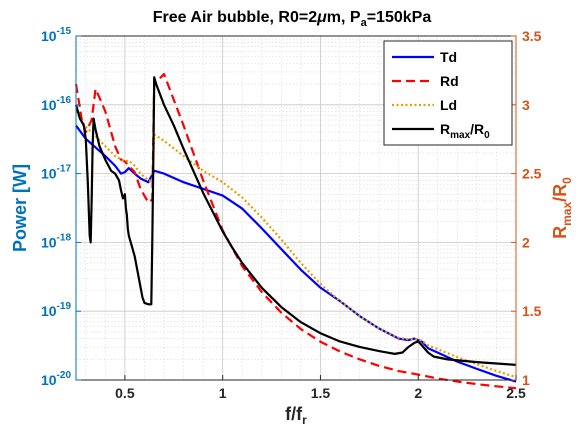 This screenshot has height=438, width=584. Describe the element at coordinates (56, 241) in the screenshot. I see `y-left-tick-label: 10-18` at that location.